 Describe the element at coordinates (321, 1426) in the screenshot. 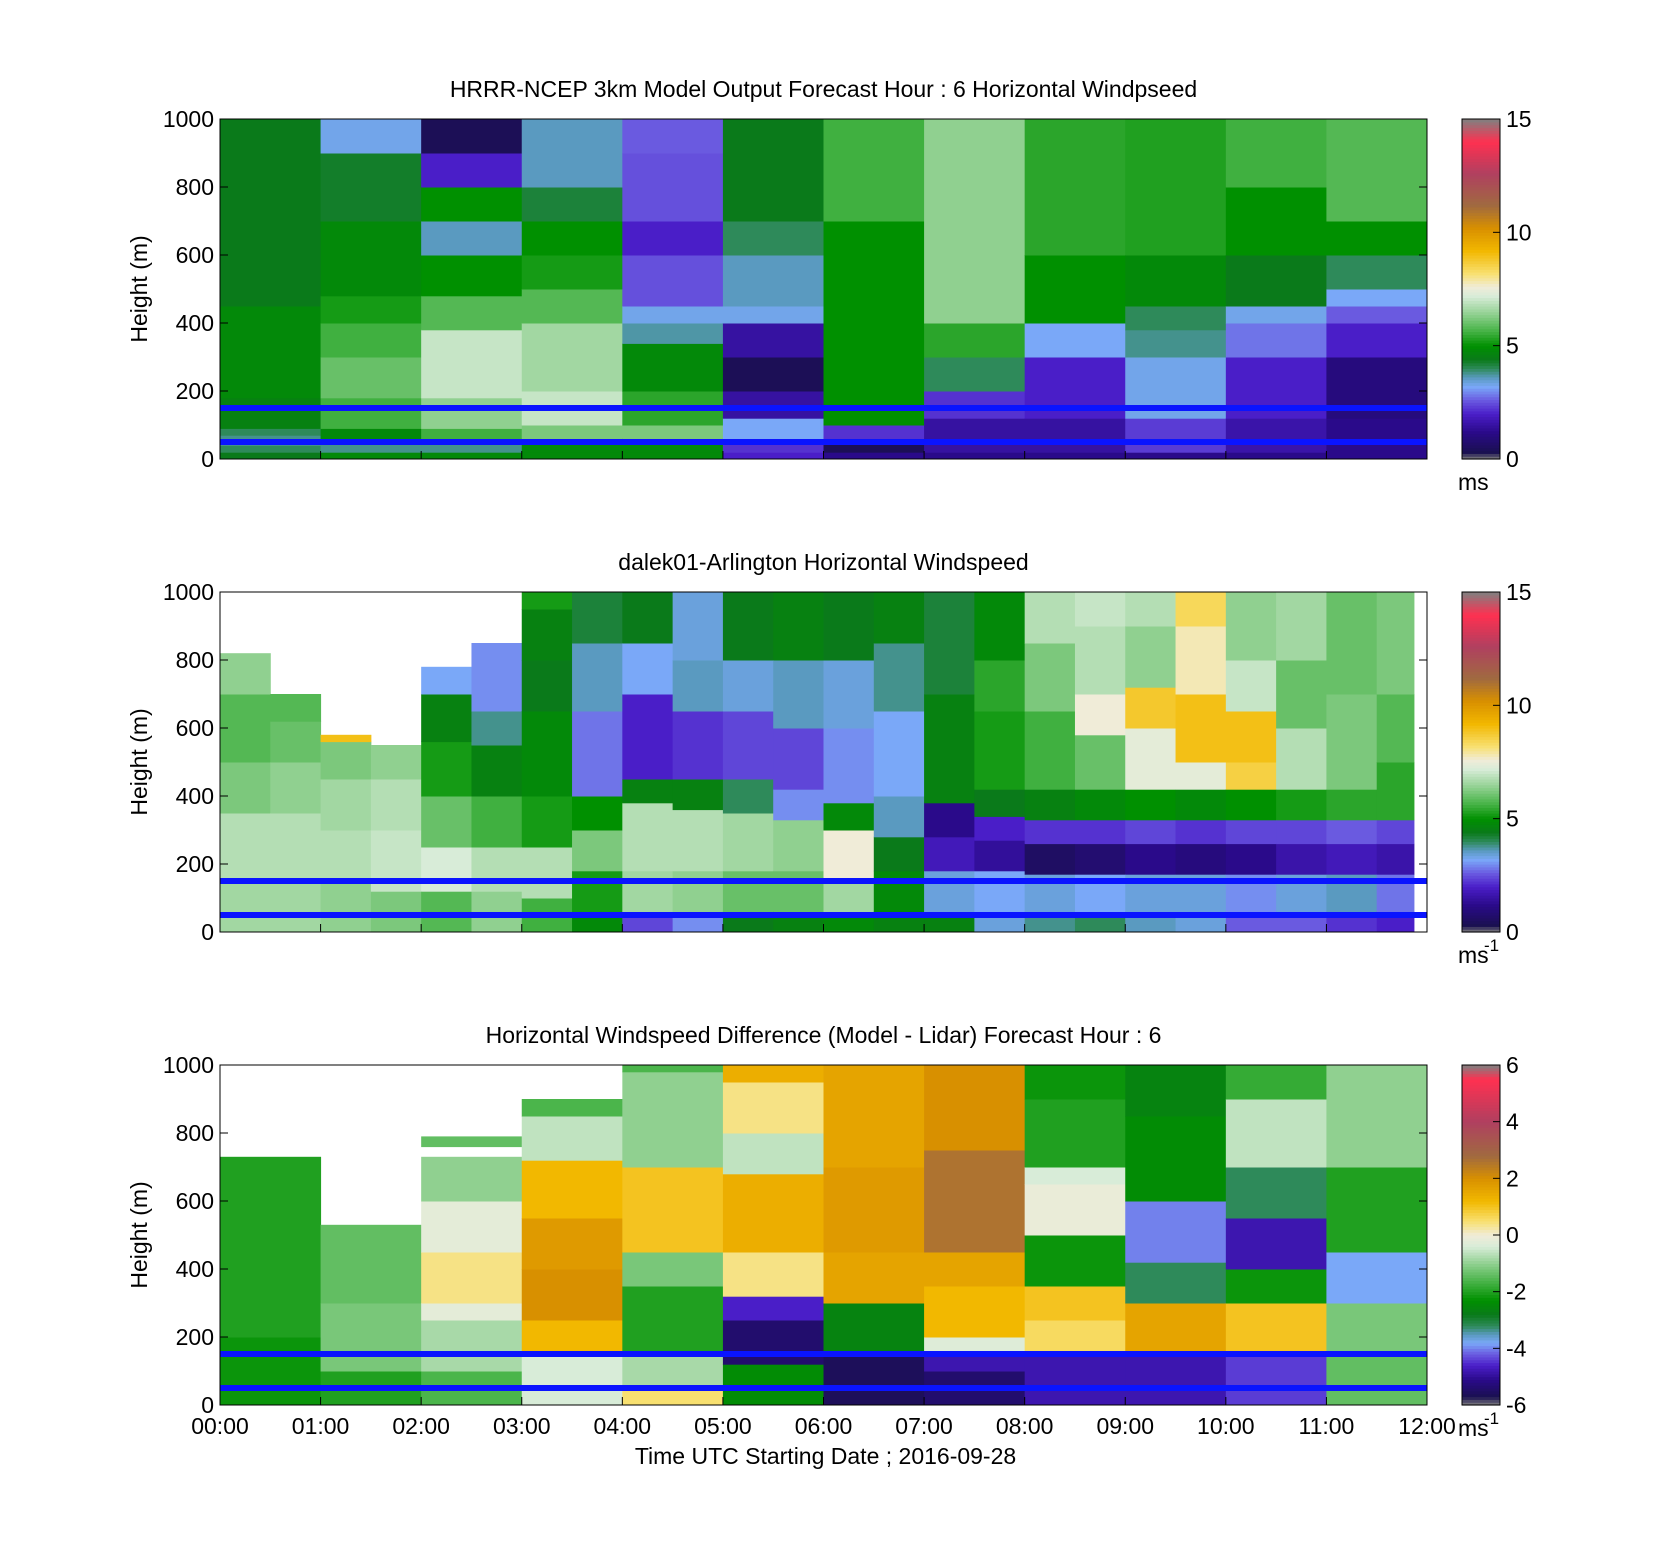

I see `x-tick-label: 01:00` at that location.